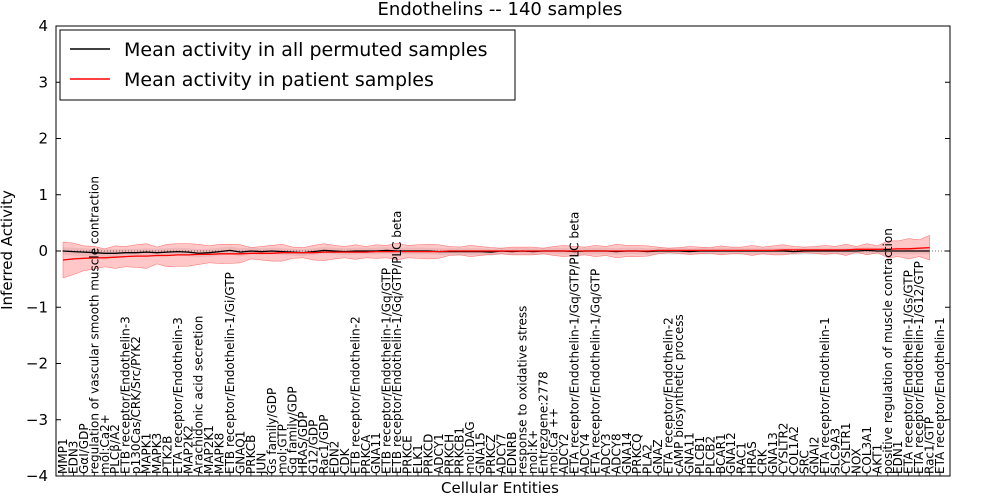 The height and width of the screenshot is (500, 1000). Describe the element at coordinates (43, 26) in the screenshot. I see `y-tick-label: 4` at that location.